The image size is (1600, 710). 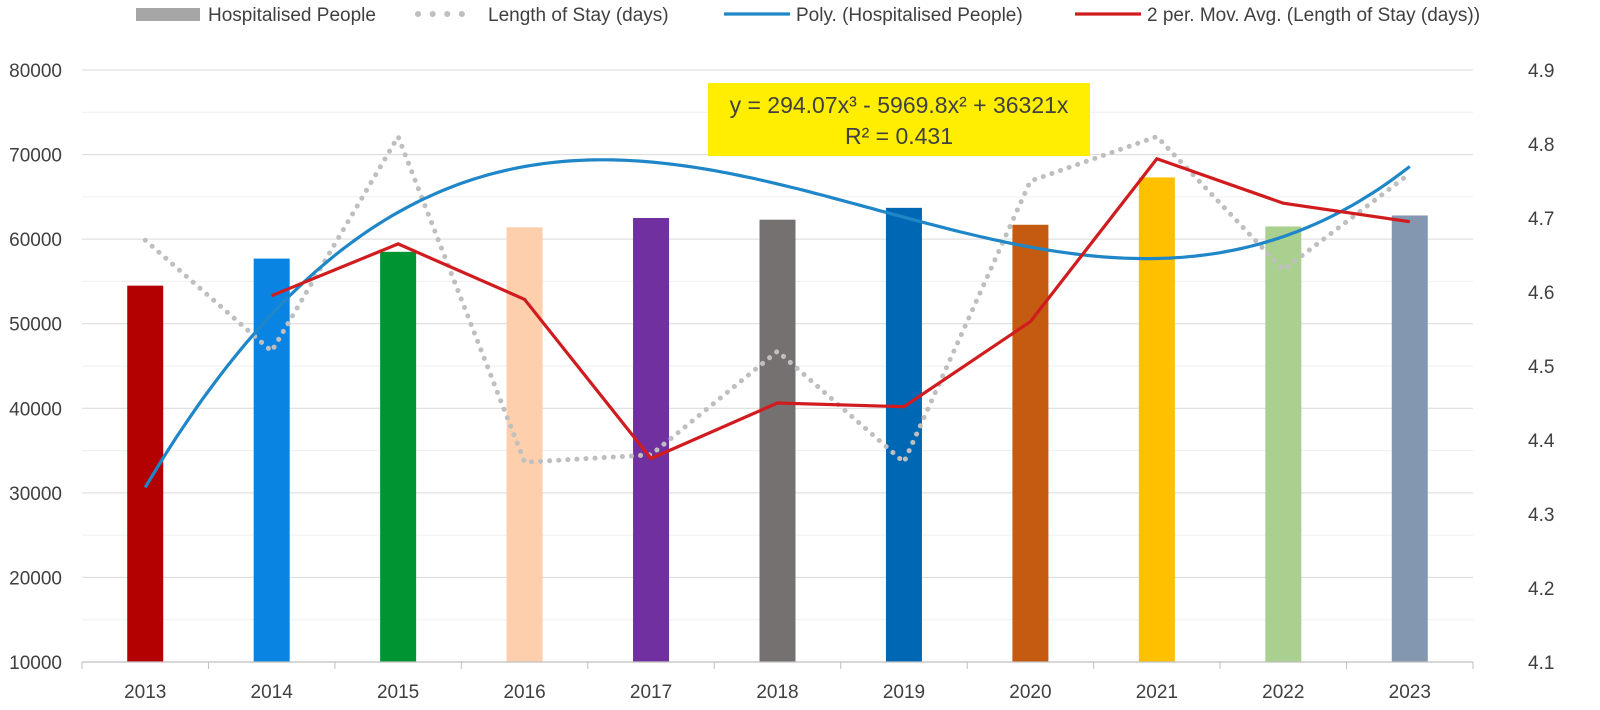 I want to click on bar-2015, so click(x=398, y=457).